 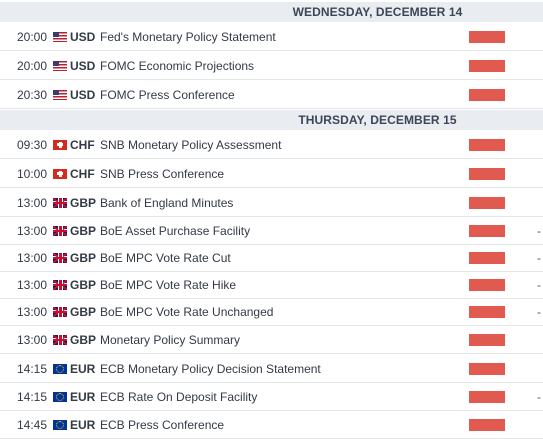 I want to click on event-row: 13:00 GBP BoE MPC Vote Rate Hike -, so click(x=271, y=285).